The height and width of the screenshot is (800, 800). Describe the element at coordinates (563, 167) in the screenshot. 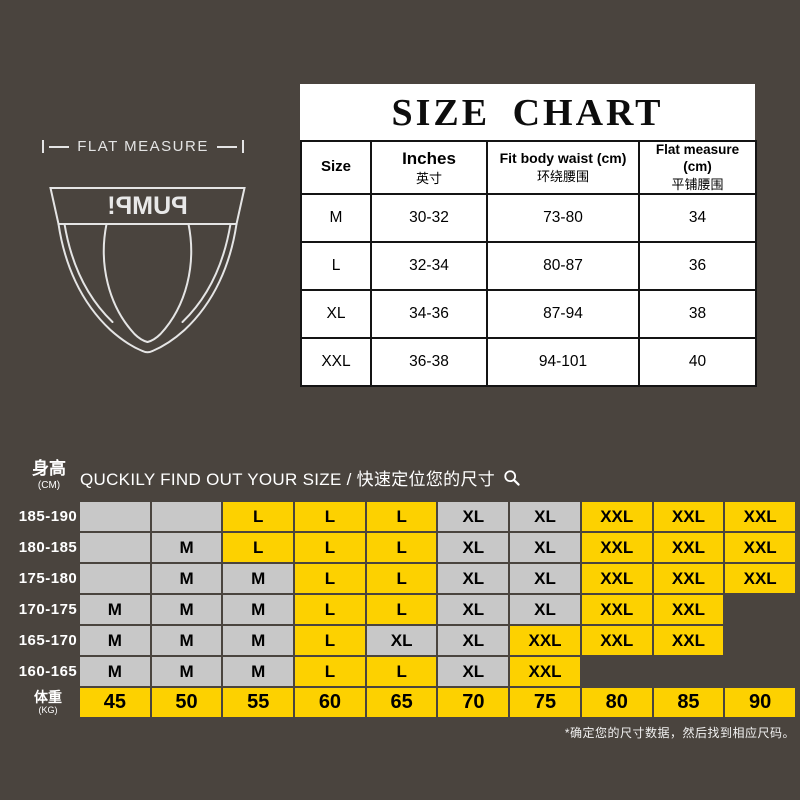

I see `size-chart-column-header: Fit body waist (cm) 环绕腰围` at that location.